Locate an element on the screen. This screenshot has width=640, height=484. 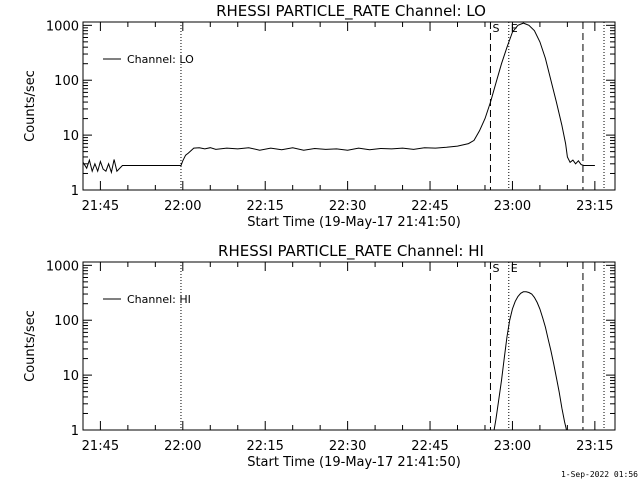
chart-title: RHESSI PARTICLE_RATE Channel: LO is located at coordinates (351, 11).